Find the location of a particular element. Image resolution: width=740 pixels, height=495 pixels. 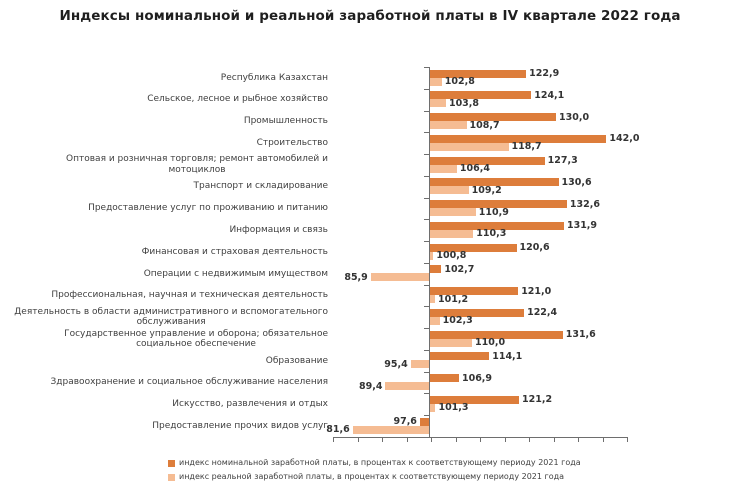

category-label: Операции с недвижимым имуществом is located at coordinates (168, 274).